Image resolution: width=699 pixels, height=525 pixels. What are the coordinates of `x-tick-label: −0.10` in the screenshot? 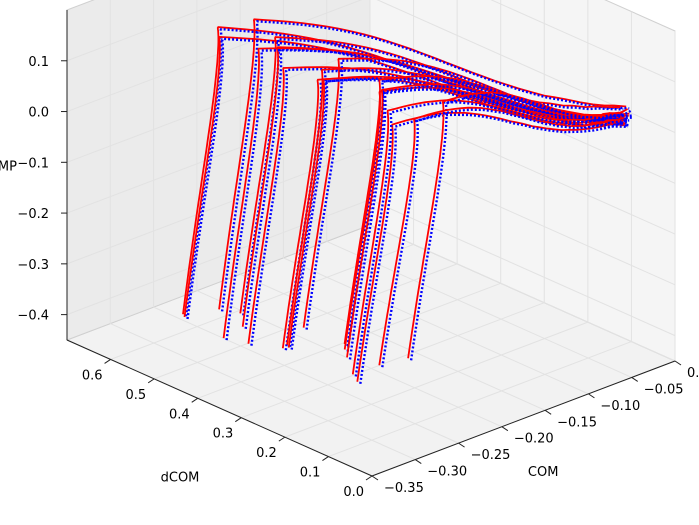 It's located at (620, 406).